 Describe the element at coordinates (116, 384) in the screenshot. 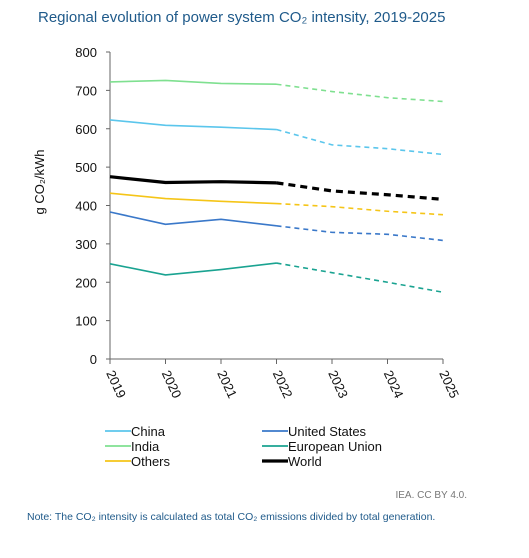

I see `x-tick-label: 2019` at that location.